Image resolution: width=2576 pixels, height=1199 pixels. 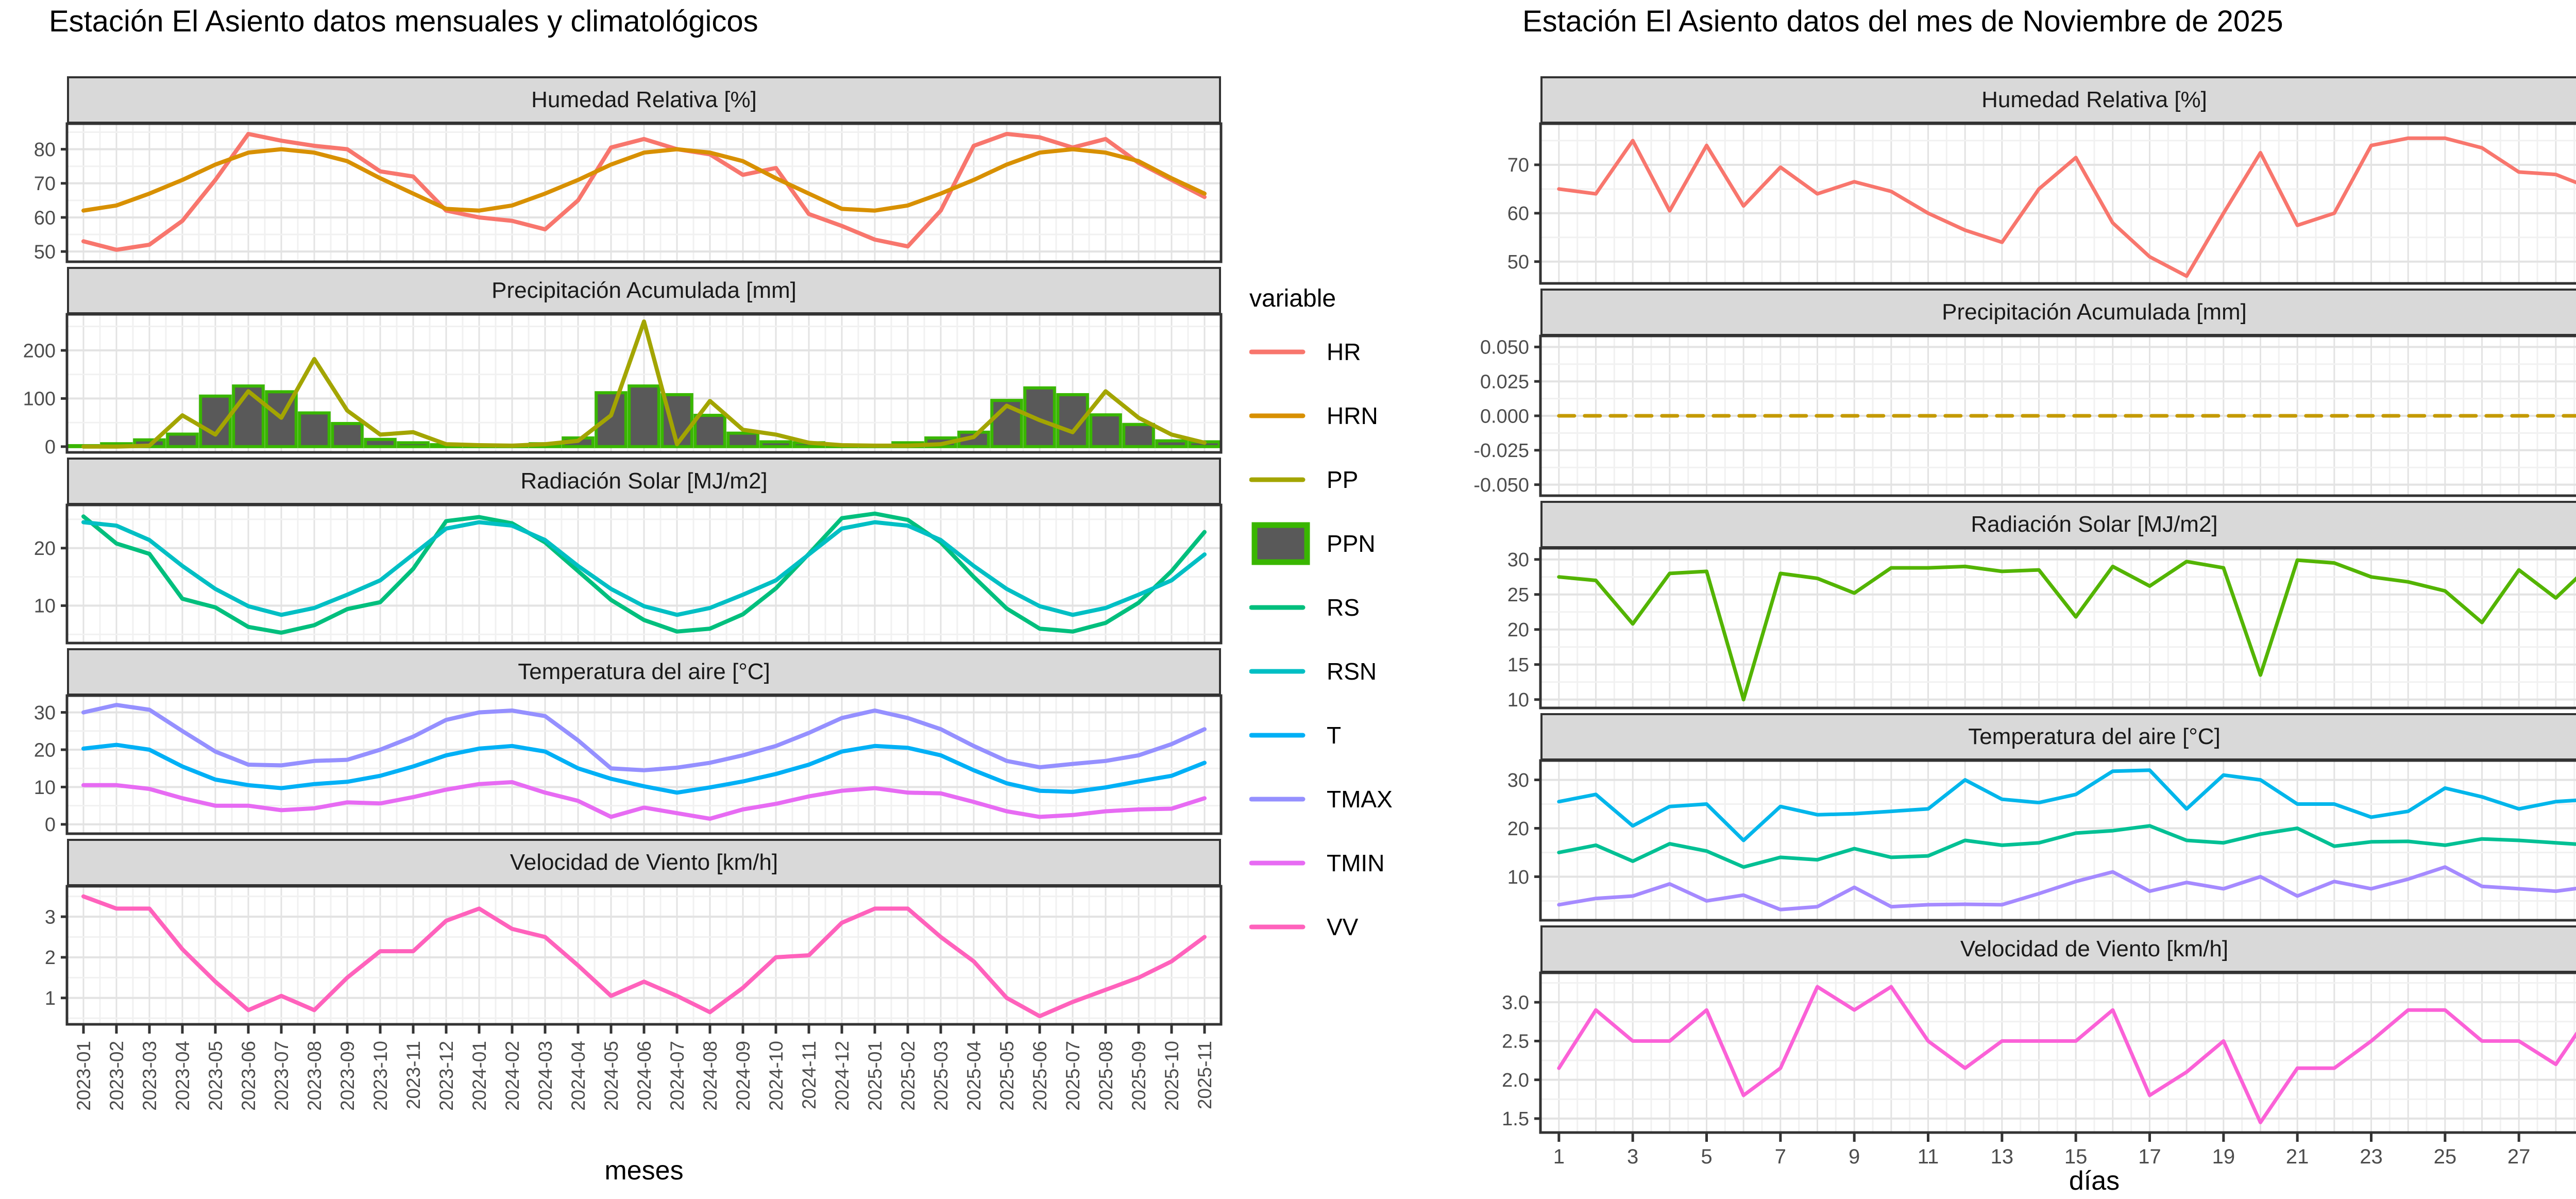 What do you see at coordinates (644, 1171) in the screenshot?
I see `x-axis-title: meses` at bounding box center [644, 1171].